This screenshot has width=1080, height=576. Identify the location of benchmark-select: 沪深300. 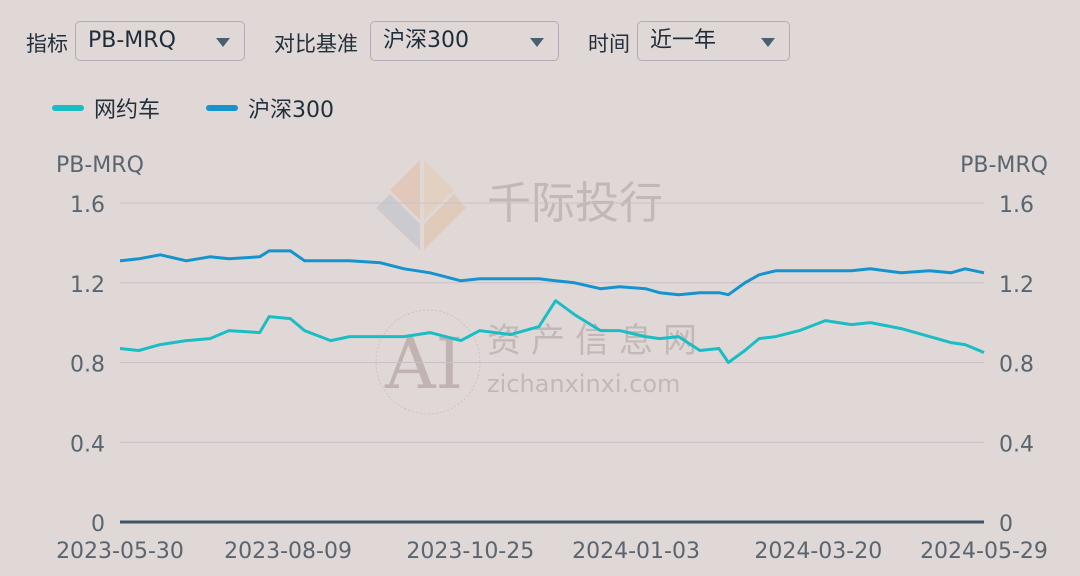
(464, 41).